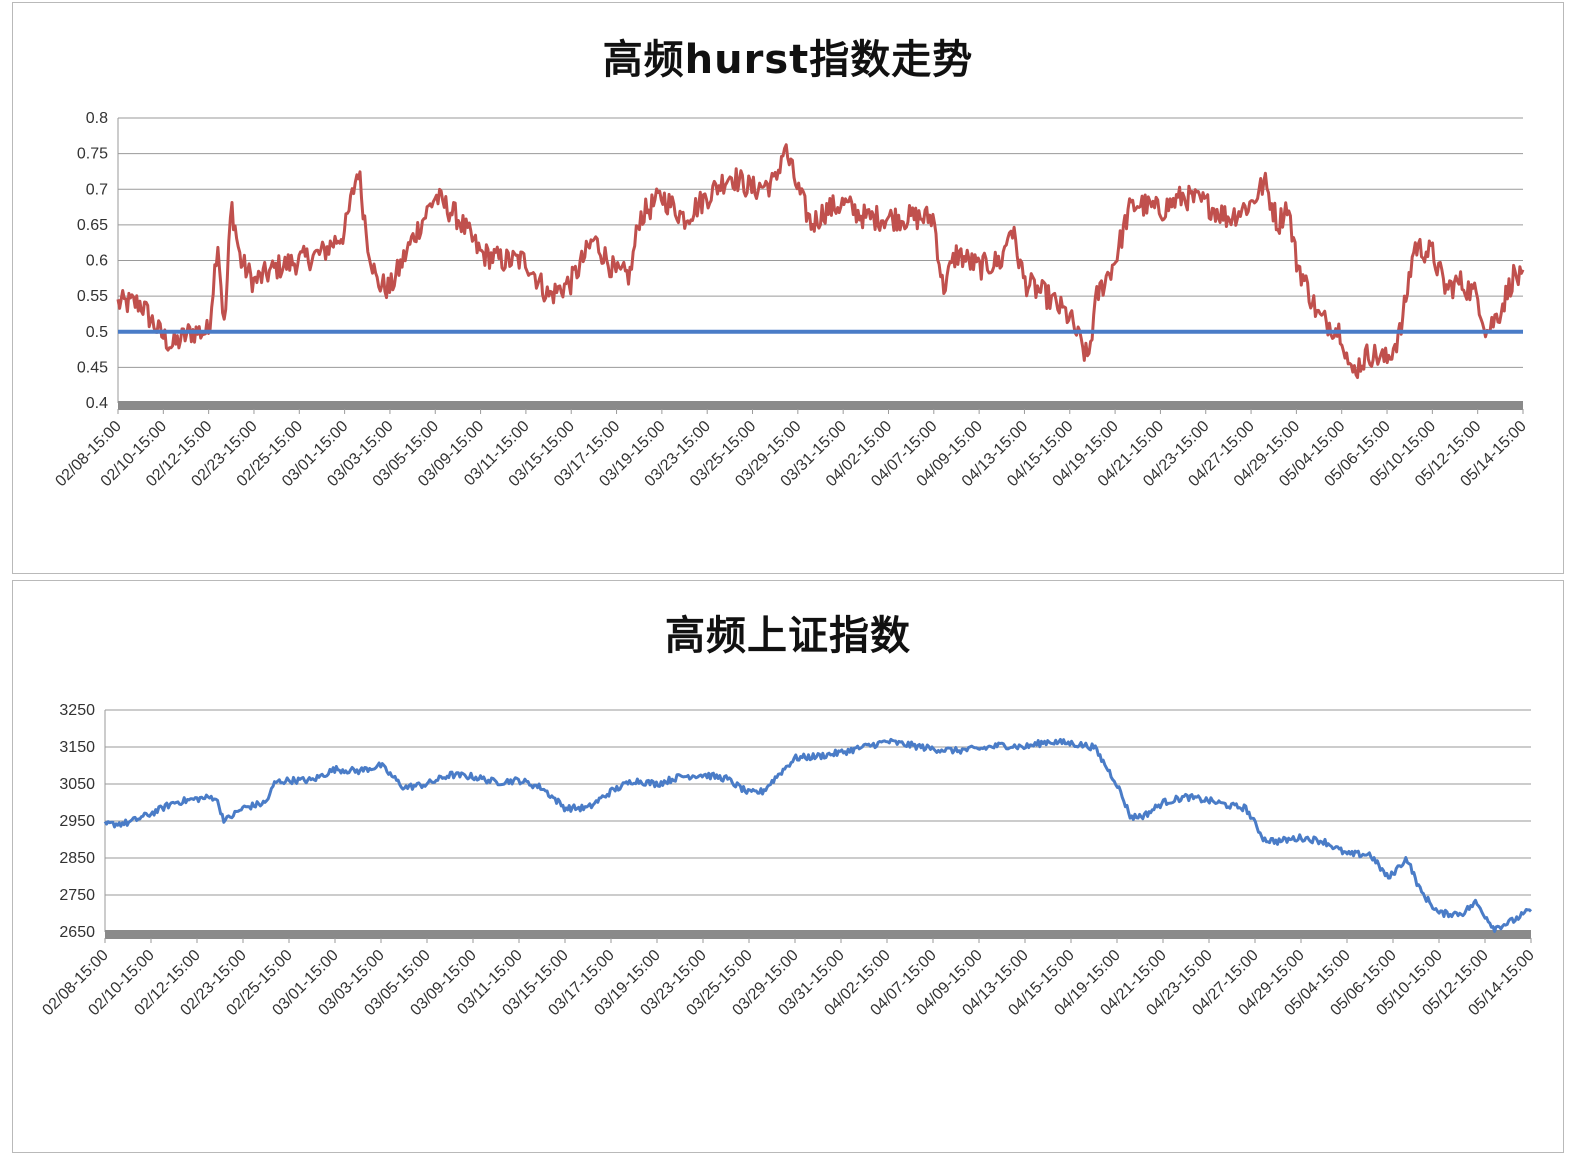 The width and height of the screenshot is (1578, 1155). Describe the element at coordinates (77, 784) in the screenshot. I see `y-tick-label: 3050` at that location.